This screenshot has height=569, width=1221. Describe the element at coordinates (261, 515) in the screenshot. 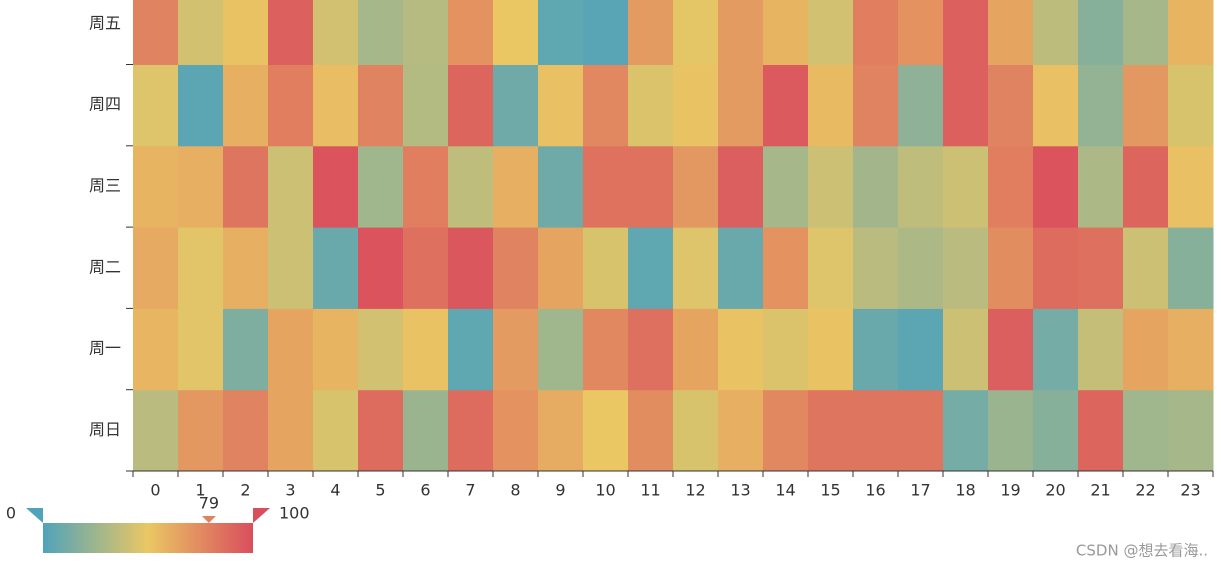

I see `visual-map-handle-max` at that location.